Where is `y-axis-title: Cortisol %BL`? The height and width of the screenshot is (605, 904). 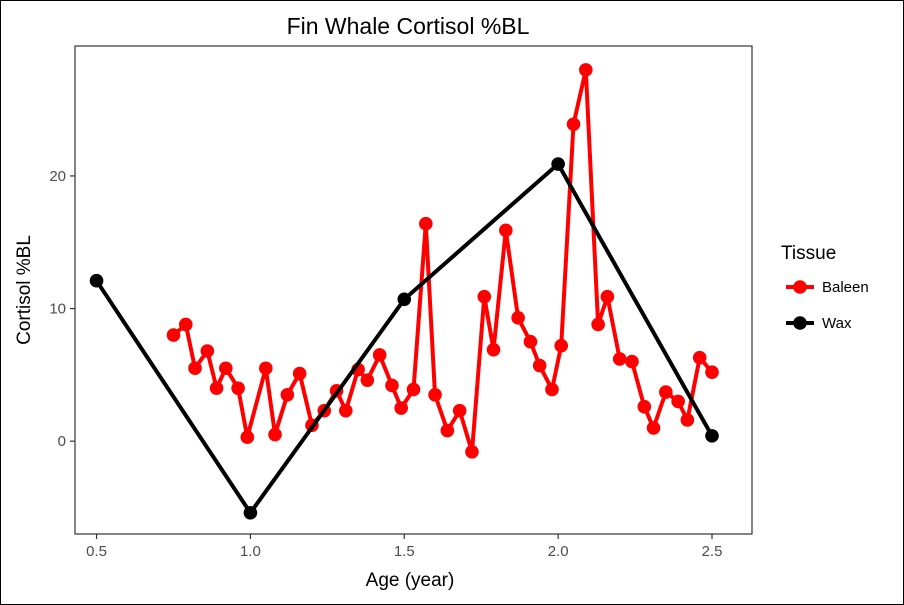 y-axis-title: Cortisol %BL is located at coordinates (24, 290).